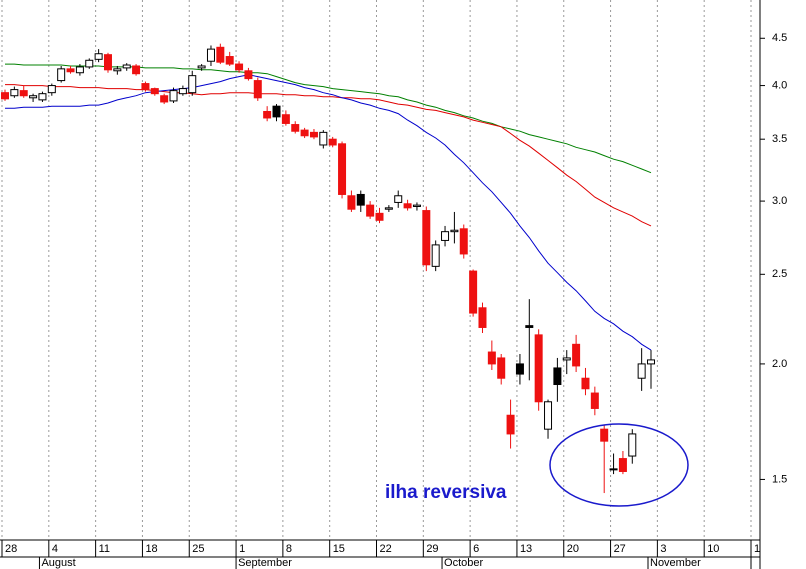 The height and width of the screenshot is (569, 806). I want to click on y-tick-label: 3.0, so click(779, 201).